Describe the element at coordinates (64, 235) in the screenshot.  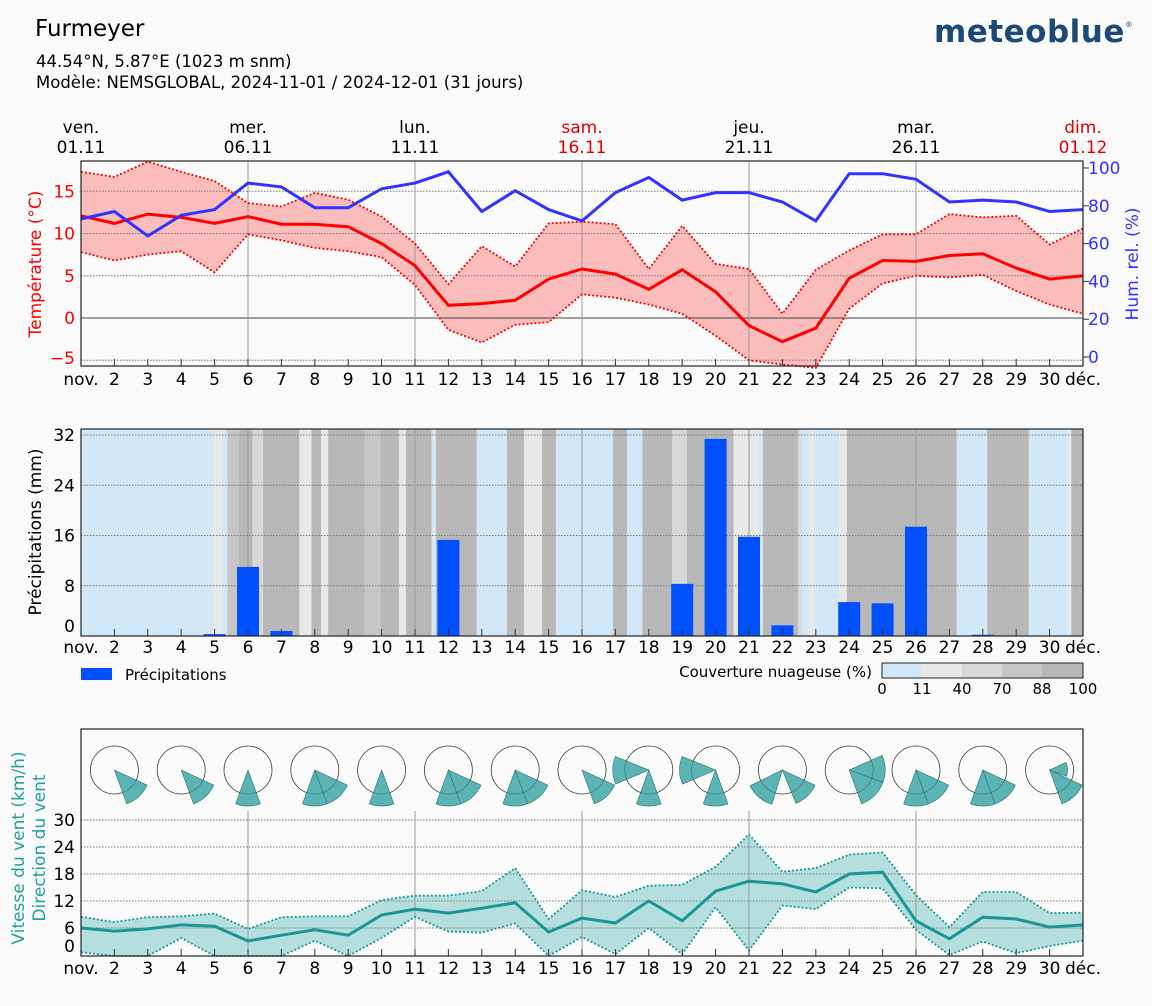
I see `temperature-tick-label: 10` at that location.